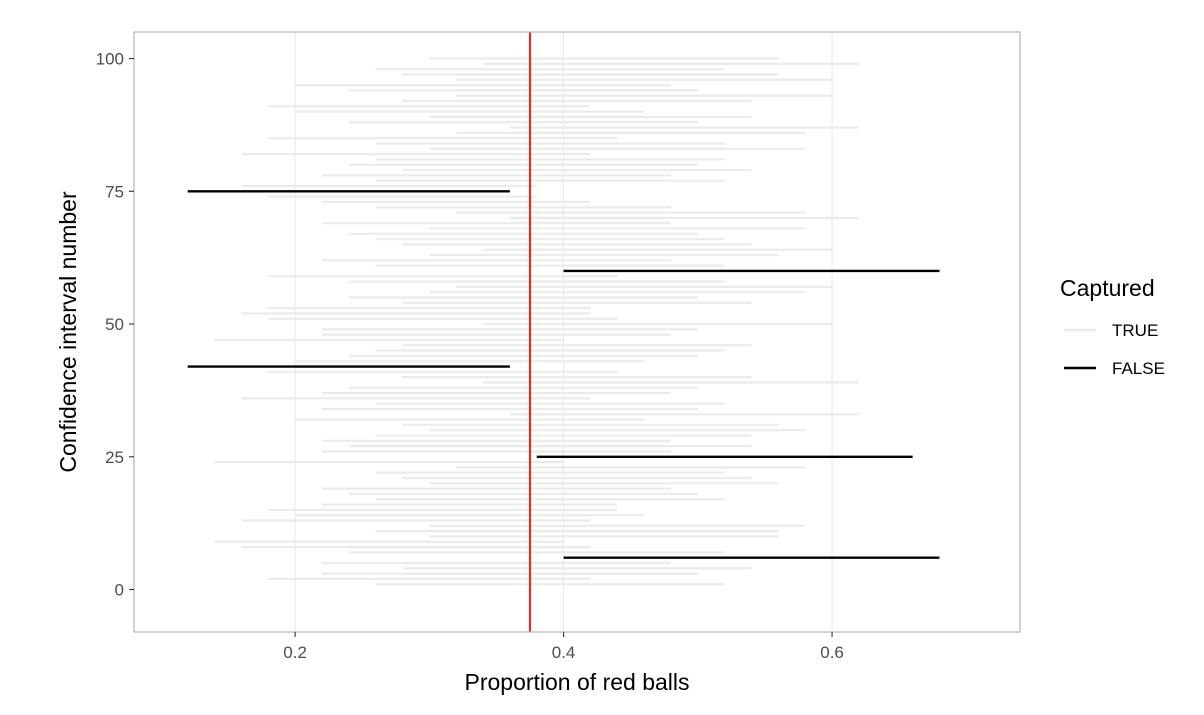 The height and width of the screenshot is (715, 1204). Describe the element at coordinates (295, 652) in the screenshot. I see `x-tick-label: 0.2` at that location.